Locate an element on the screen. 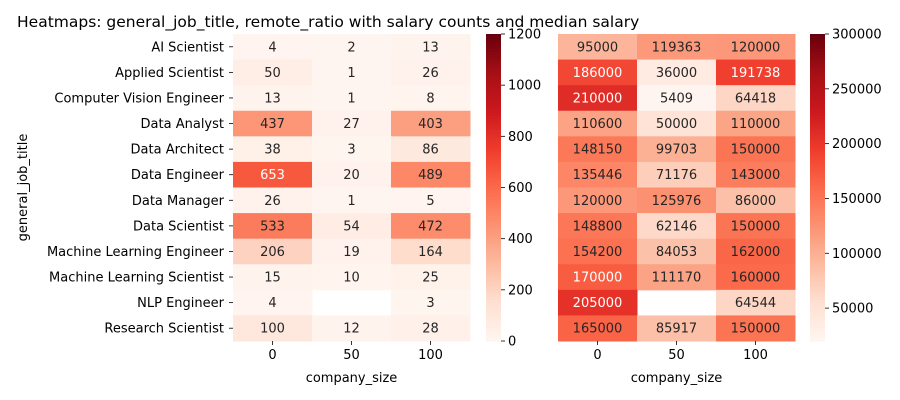 The image size is (900, 400). cell-label: 86000 is located at coordinates (755, 201).